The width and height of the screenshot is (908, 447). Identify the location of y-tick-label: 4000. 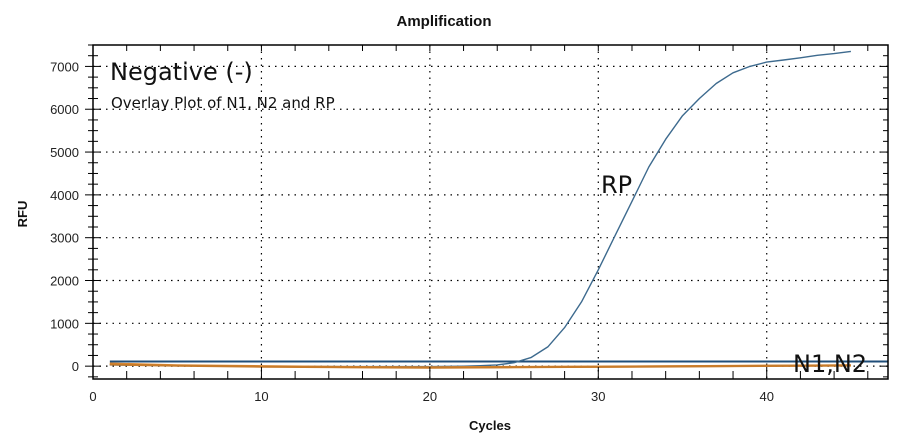
(64, 195).